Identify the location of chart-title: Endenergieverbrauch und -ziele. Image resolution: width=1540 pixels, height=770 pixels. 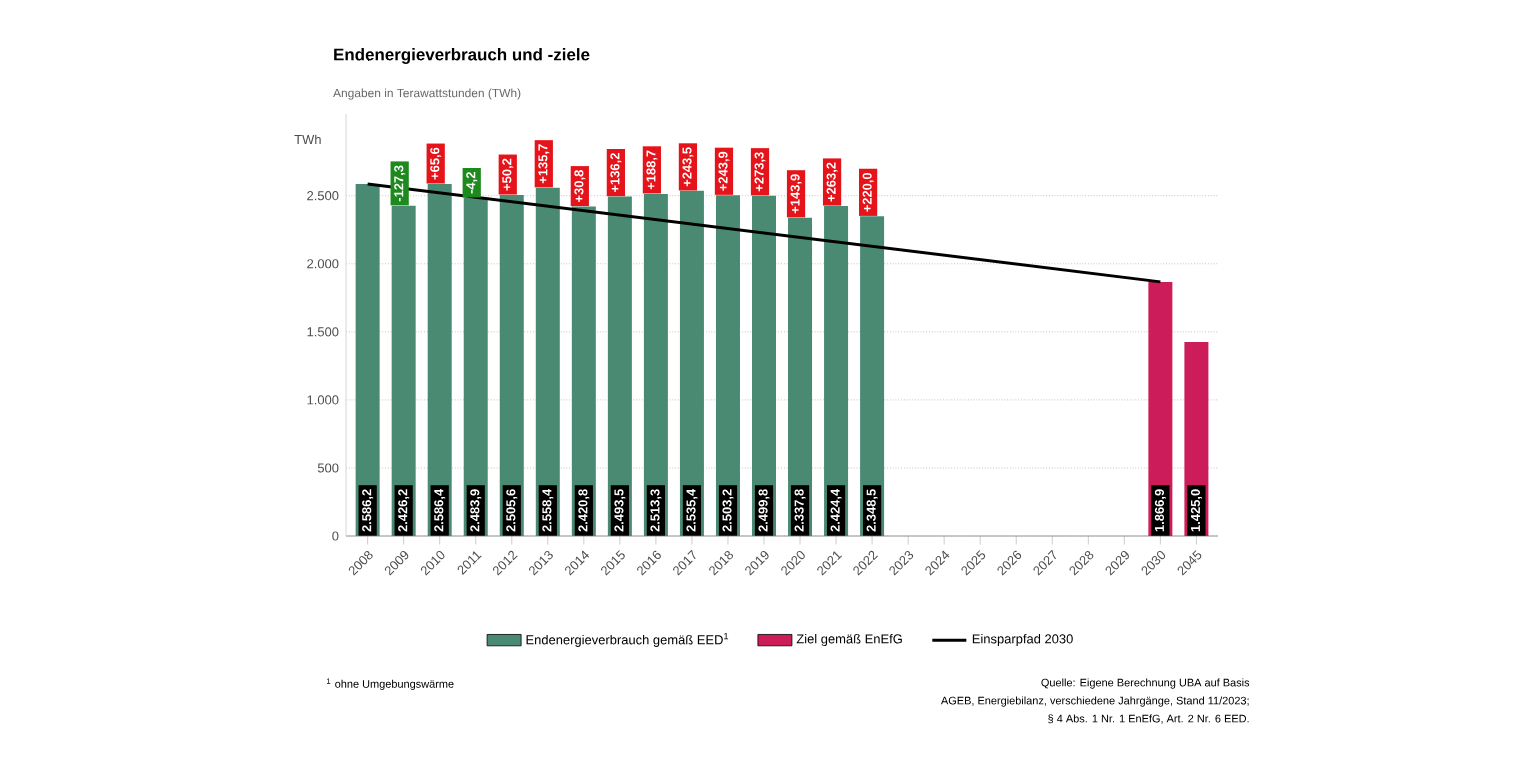
(462, 56).